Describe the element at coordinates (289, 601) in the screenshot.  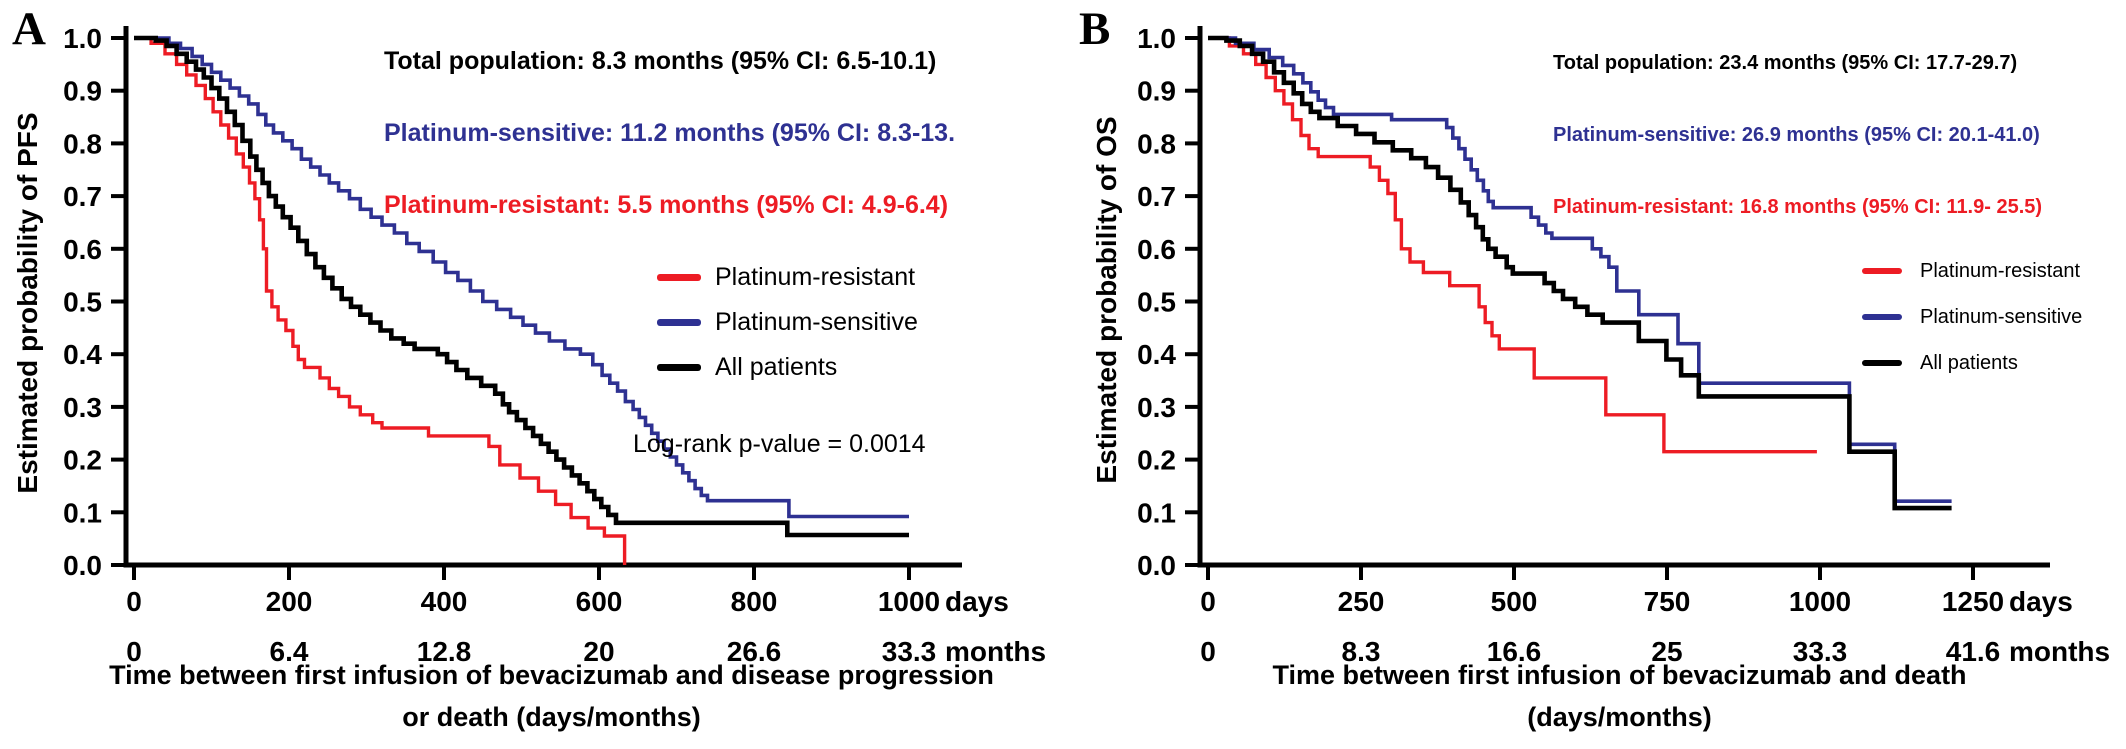
I see `svg-text: 200` at that location.